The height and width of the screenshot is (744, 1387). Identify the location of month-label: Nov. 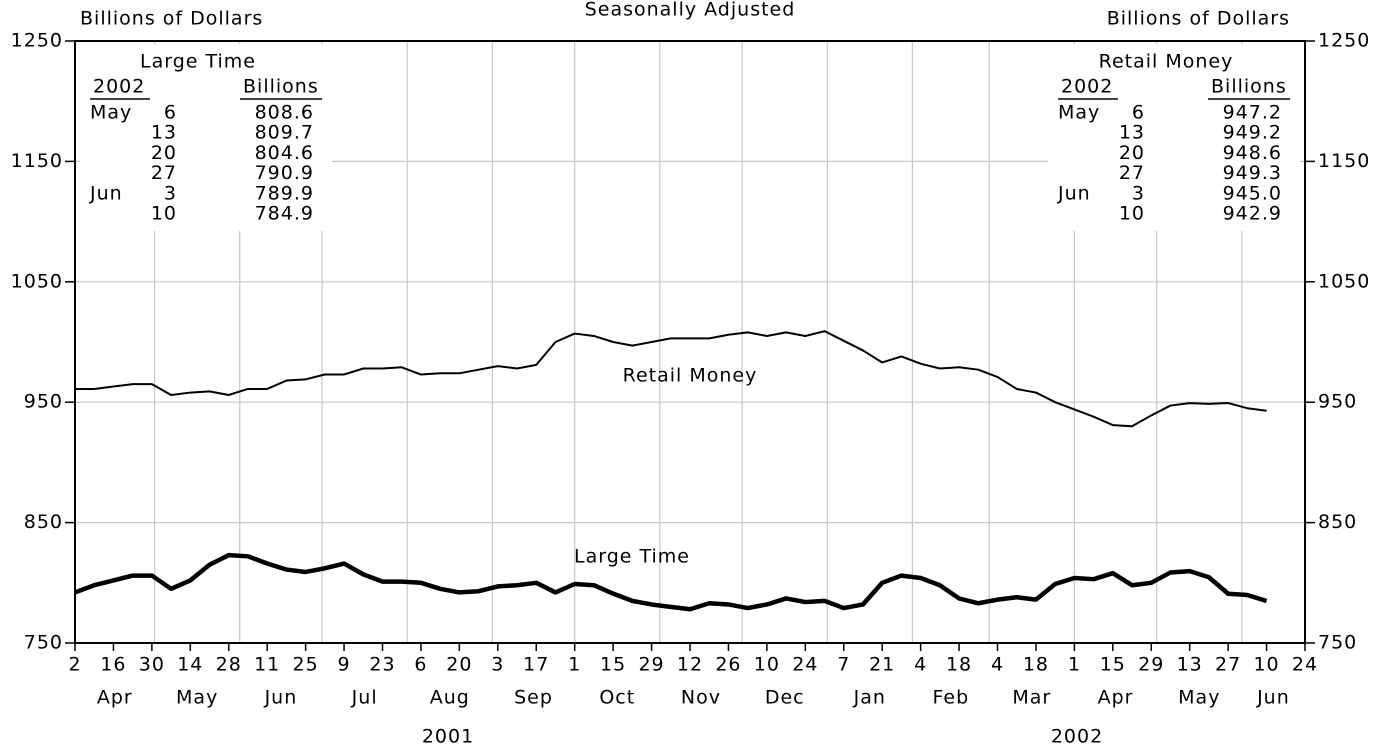
(701, 698).